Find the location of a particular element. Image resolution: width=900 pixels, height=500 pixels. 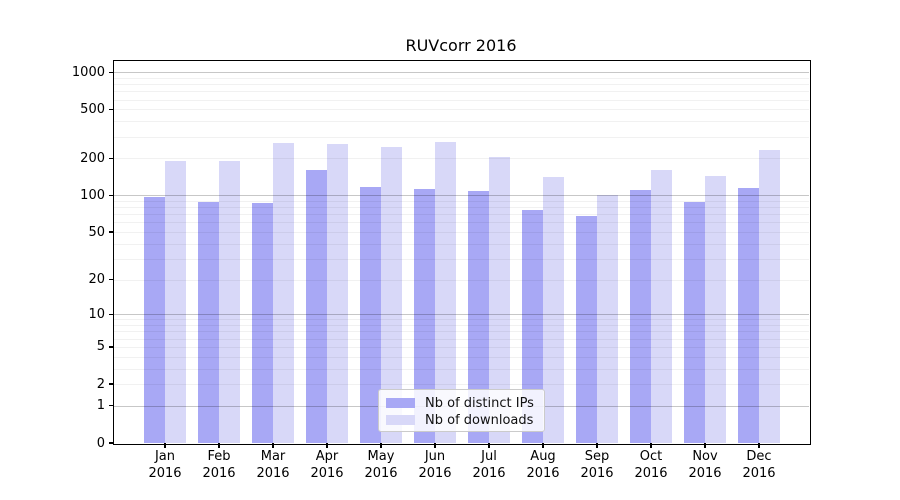

legend-swatch-distinct-ips is located at coordinates (400, 403).